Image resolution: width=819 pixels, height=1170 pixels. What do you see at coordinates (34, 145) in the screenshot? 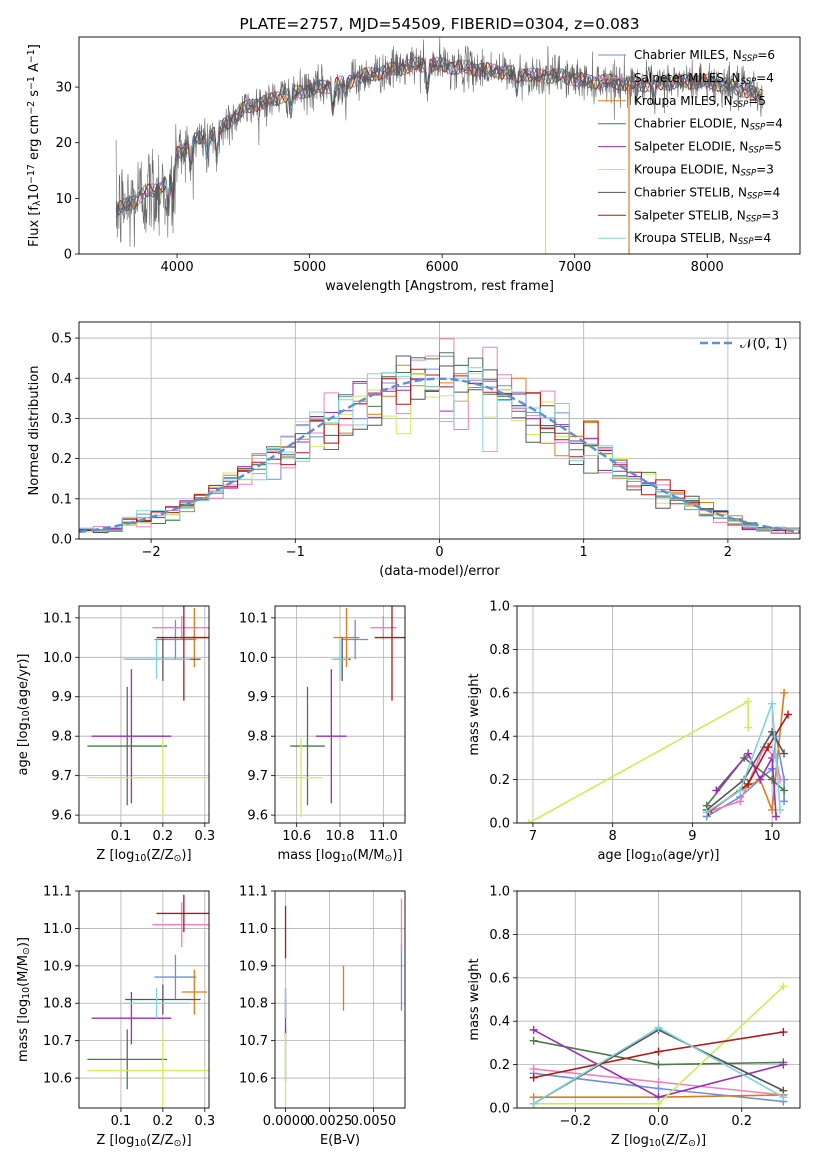
I see `y-axis-label: Flux [fλ10−17 erg cm−2 s−1 A−1]` at bounding box center [34, 145].